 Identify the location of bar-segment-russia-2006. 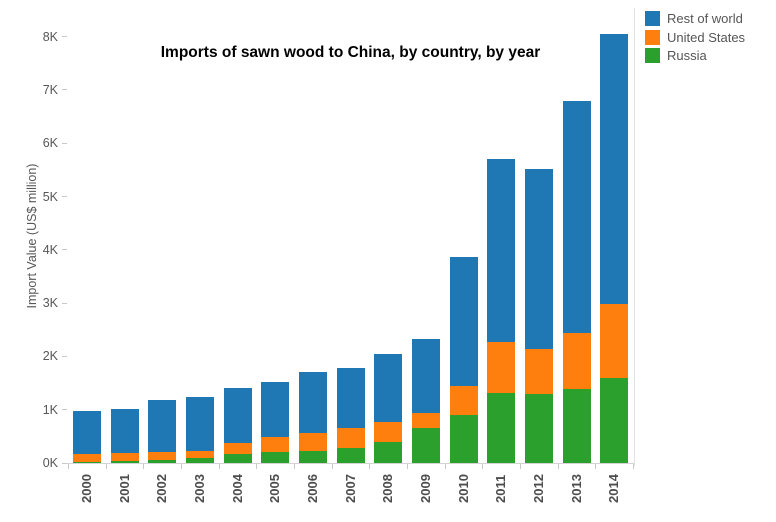
(312, 457).